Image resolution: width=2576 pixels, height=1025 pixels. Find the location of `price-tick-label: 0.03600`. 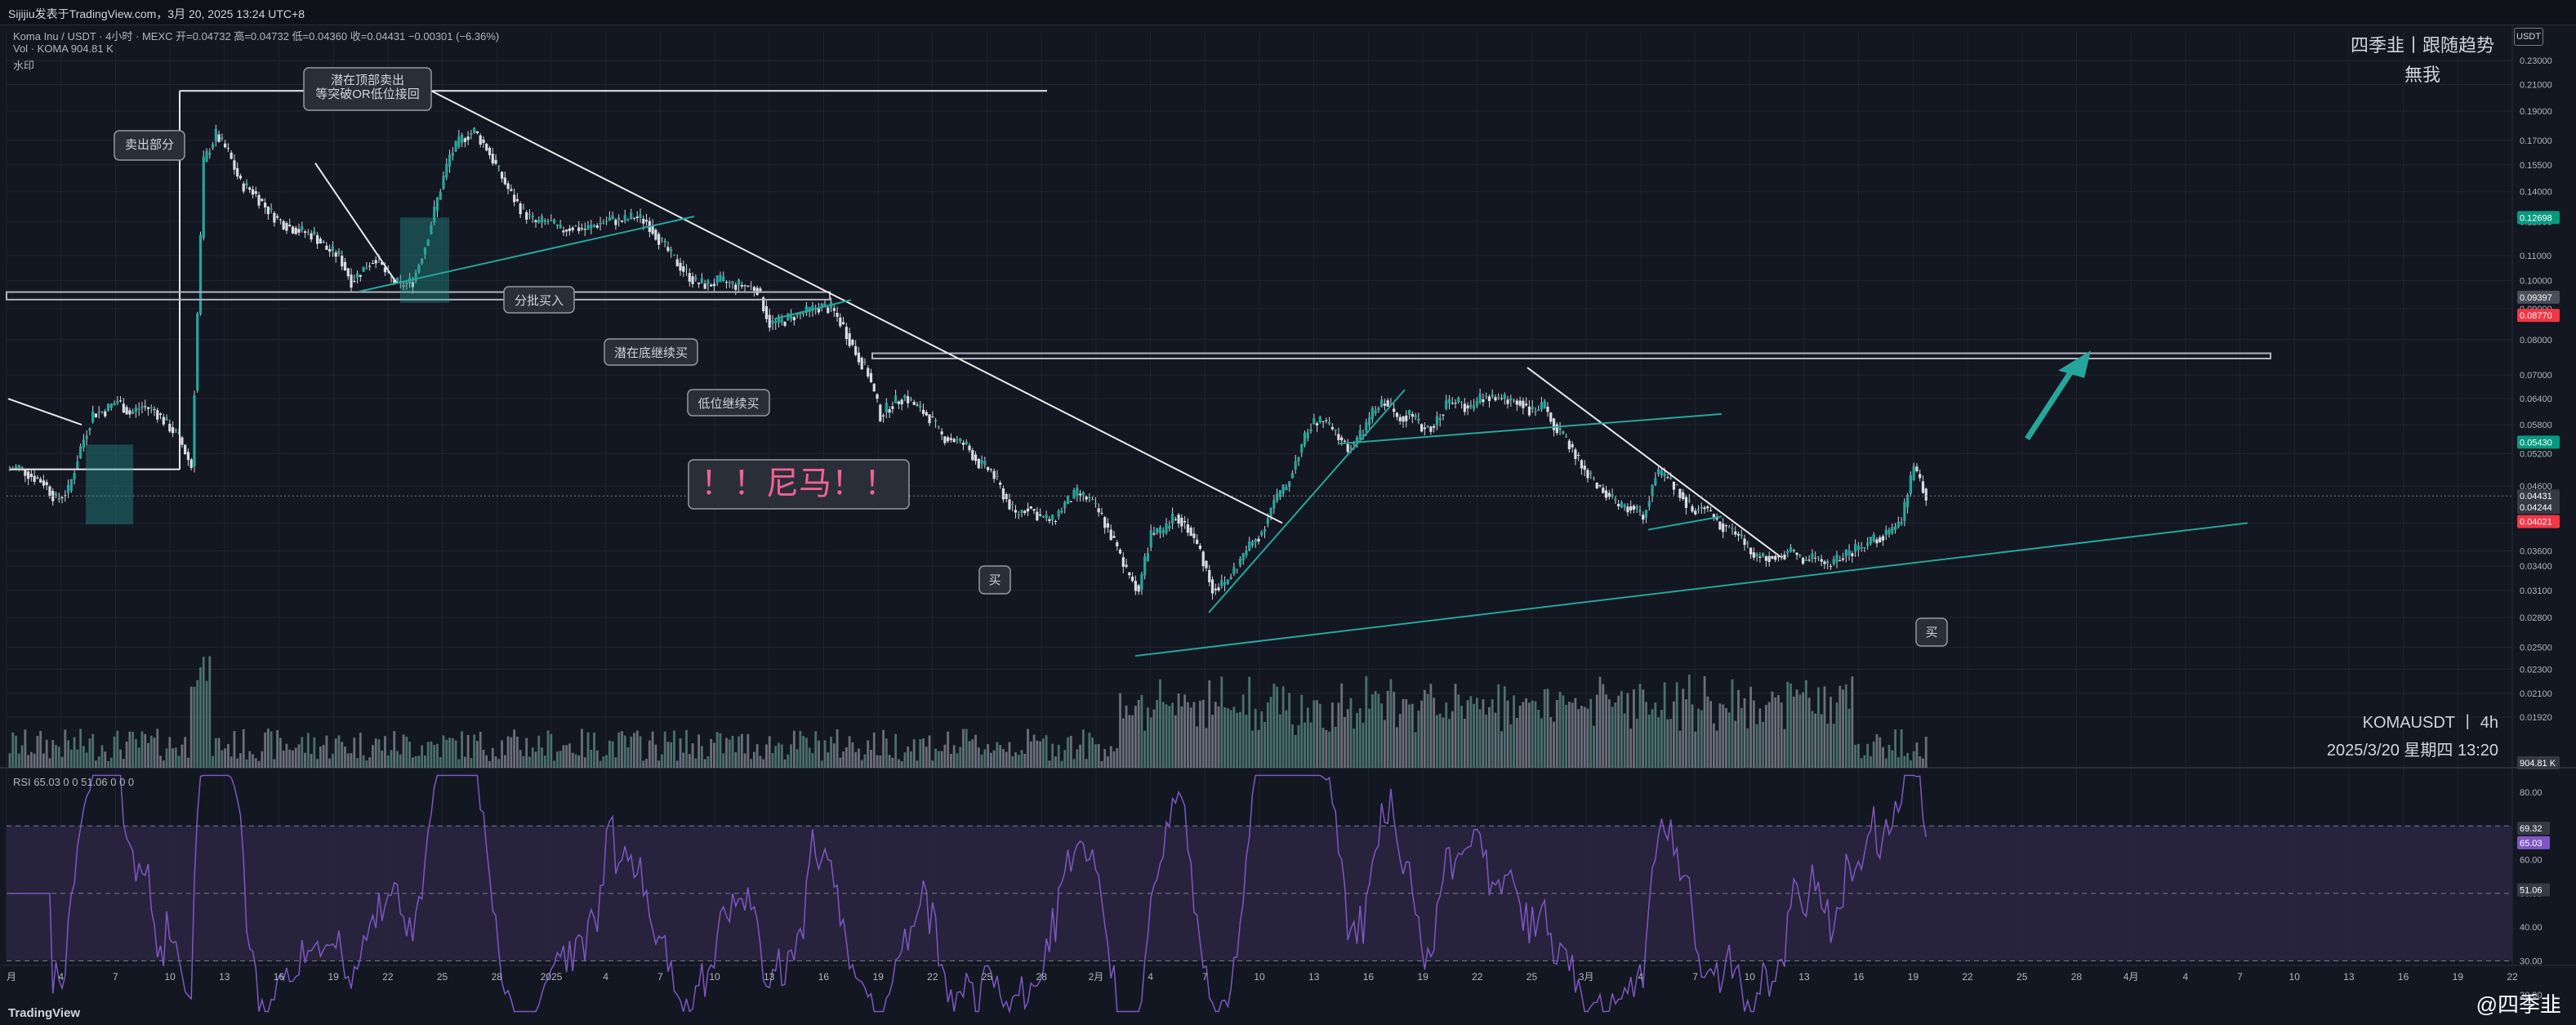

price-tick-label: 0.03600 is located at coordinates (2536, 551).